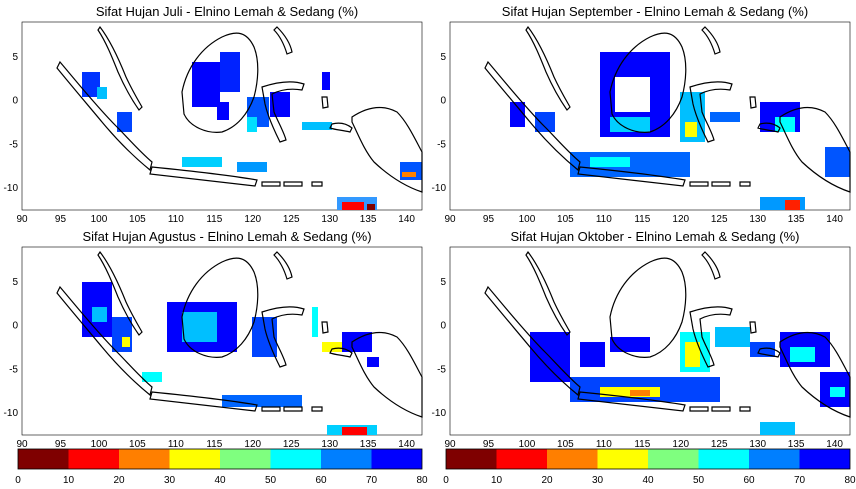 This screenshot has width=856, height=489. What do you see at coordinates (680, 219) in the screenshot?
I see `x-tick-sep-120: 120` at bounding box center [680, 219].